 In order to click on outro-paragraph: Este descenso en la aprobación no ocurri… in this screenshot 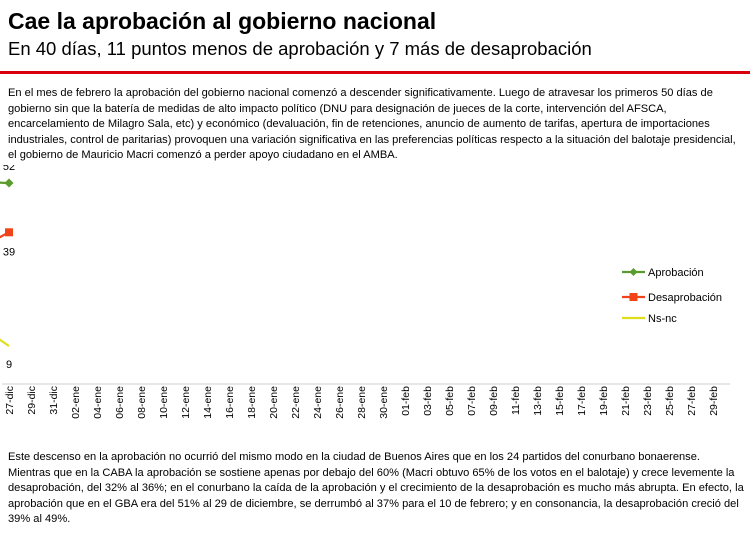, I will do `click(376, 488)`.